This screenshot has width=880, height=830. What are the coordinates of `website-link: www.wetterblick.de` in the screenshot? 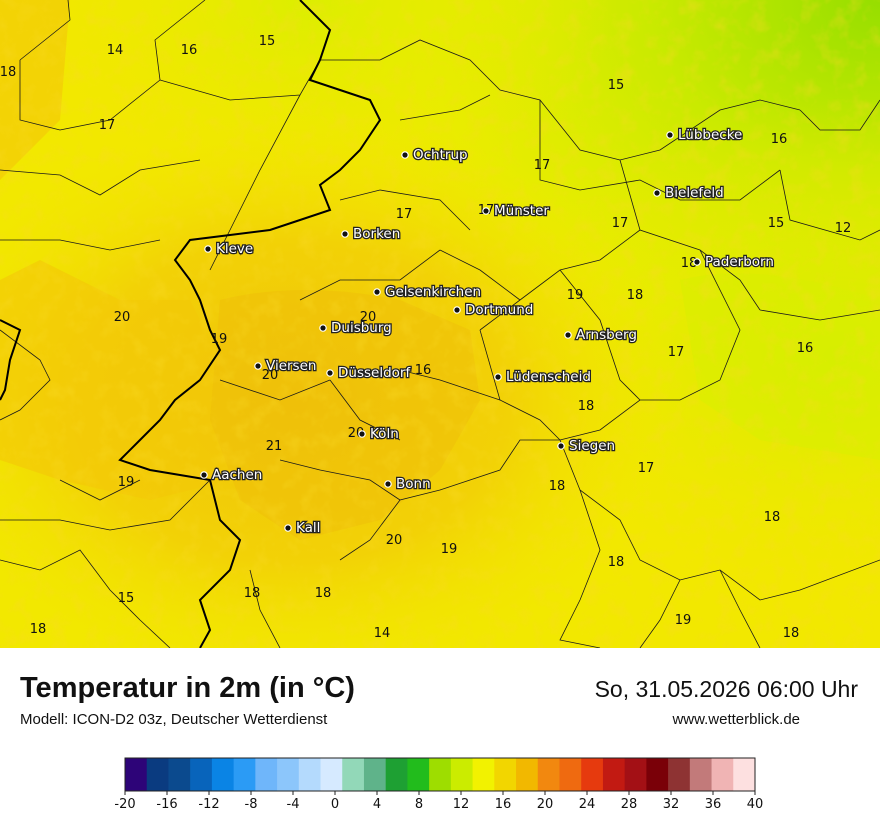 It's located at (736, 719).